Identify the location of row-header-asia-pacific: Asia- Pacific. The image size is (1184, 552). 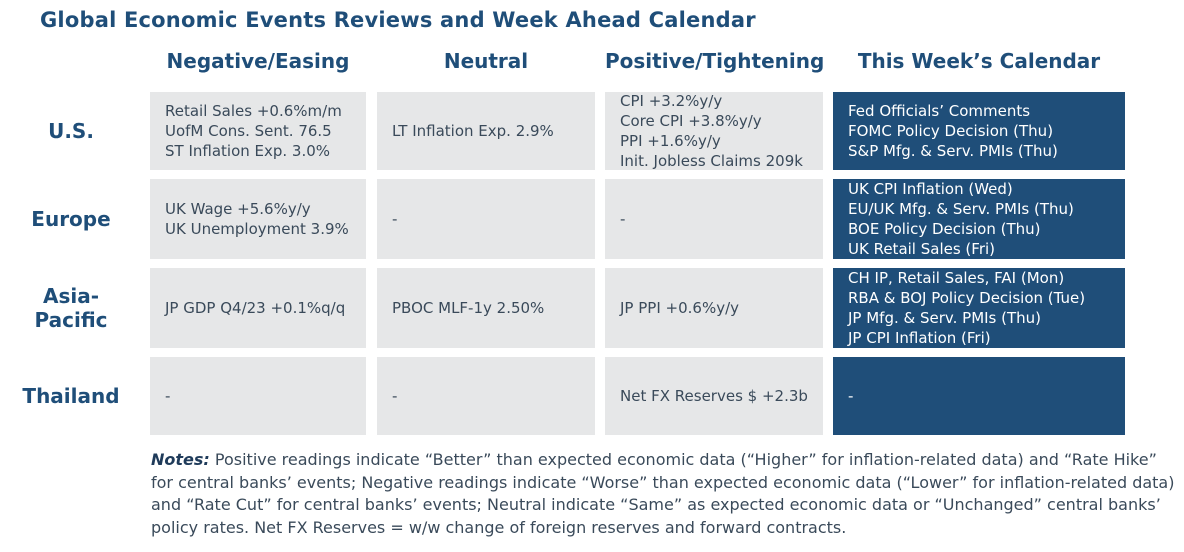
(71, 308).